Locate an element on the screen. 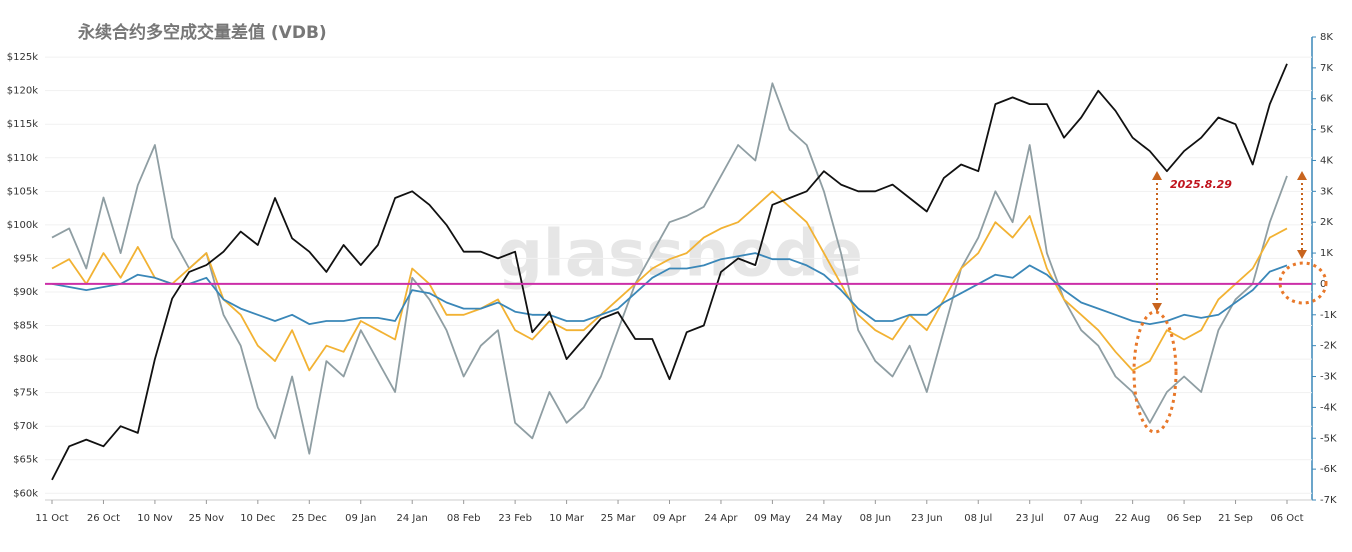  x-tick-label: 25 Dec is located at coordinates (309, 518).